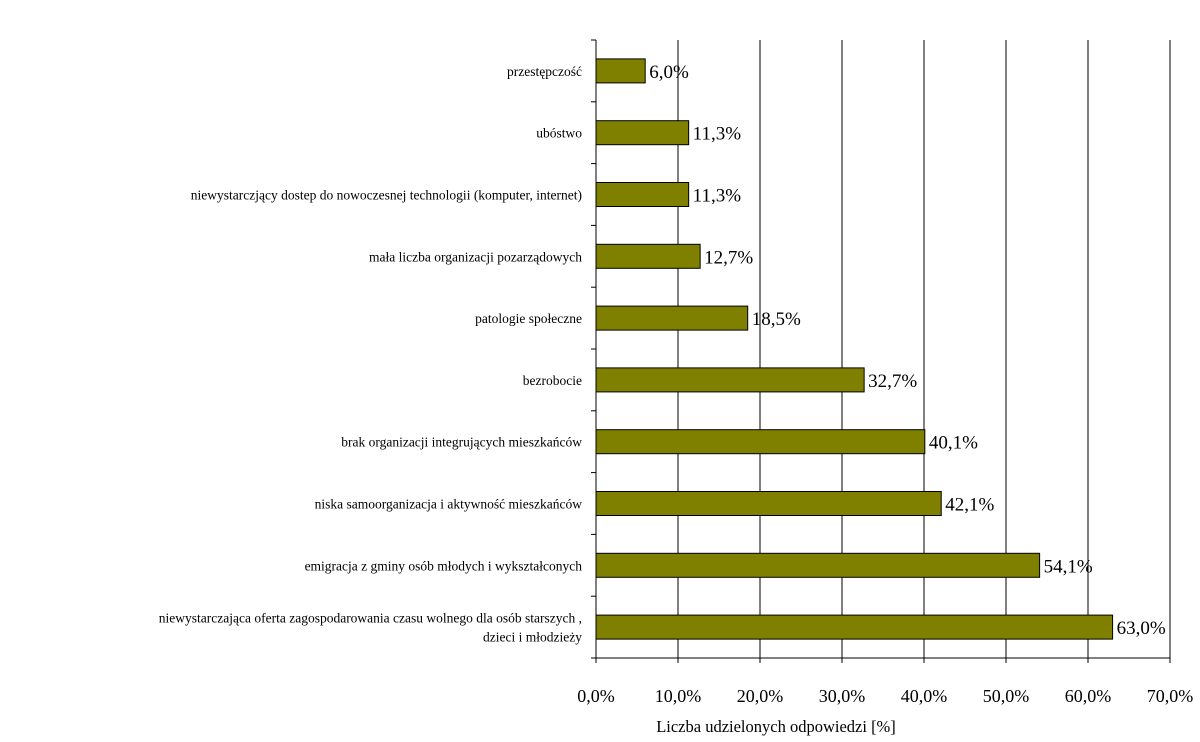 This screenshot has height=742, width=1200. What do you see at coordinates (924, 696) in the screenshot?
I see `x-tick-label: 40,0%` at bounding box center [924, 696].